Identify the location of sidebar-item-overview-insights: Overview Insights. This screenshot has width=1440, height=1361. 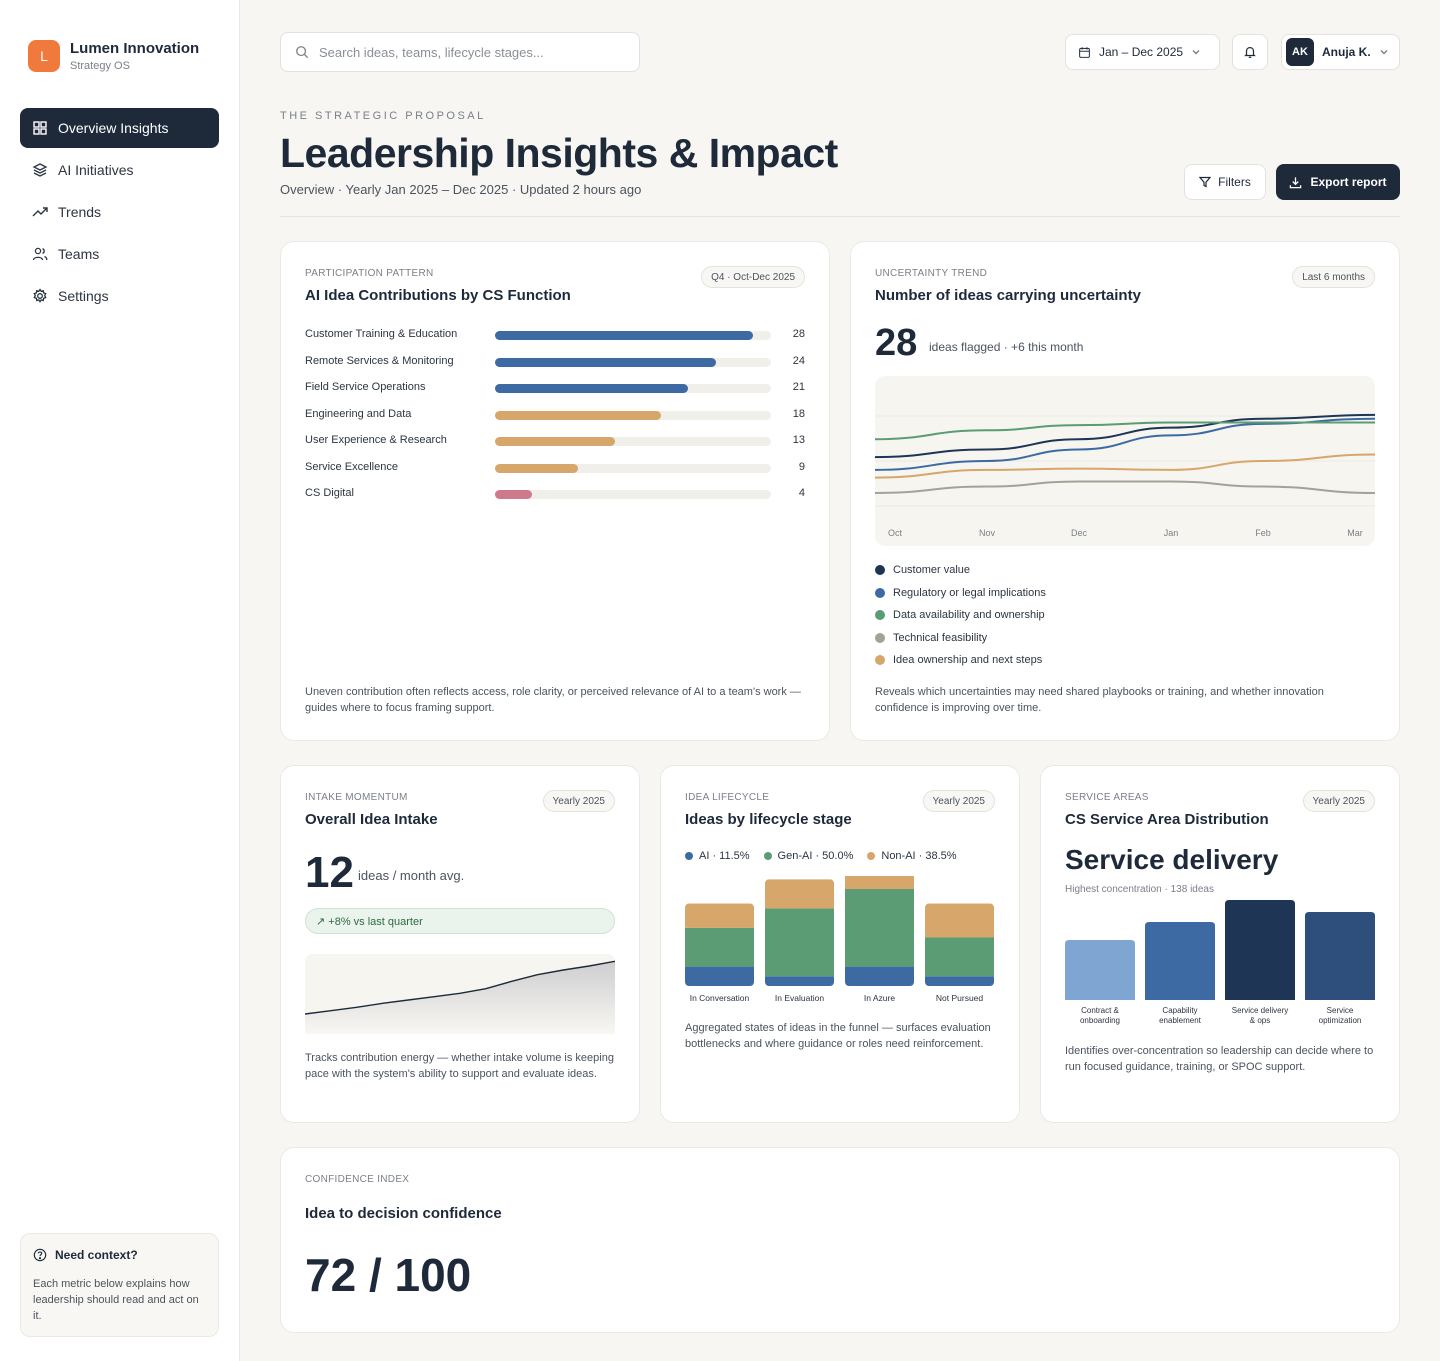
(119, 128).